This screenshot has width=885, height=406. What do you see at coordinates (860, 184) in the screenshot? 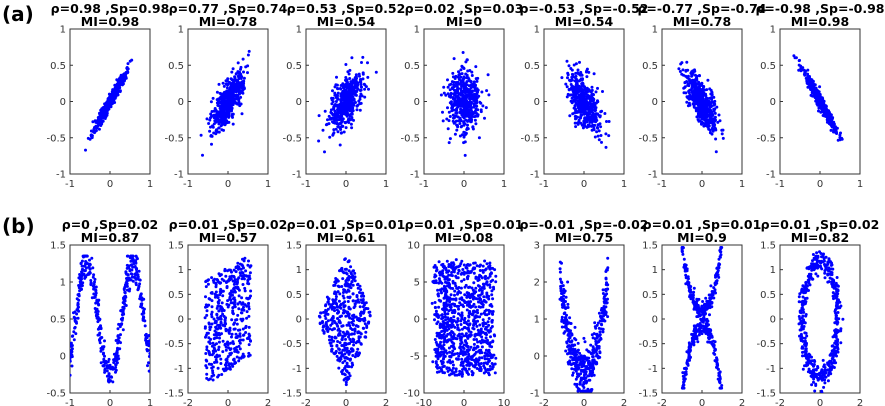
I see `x-tick-label: 1` at bounding box center [860, 184].